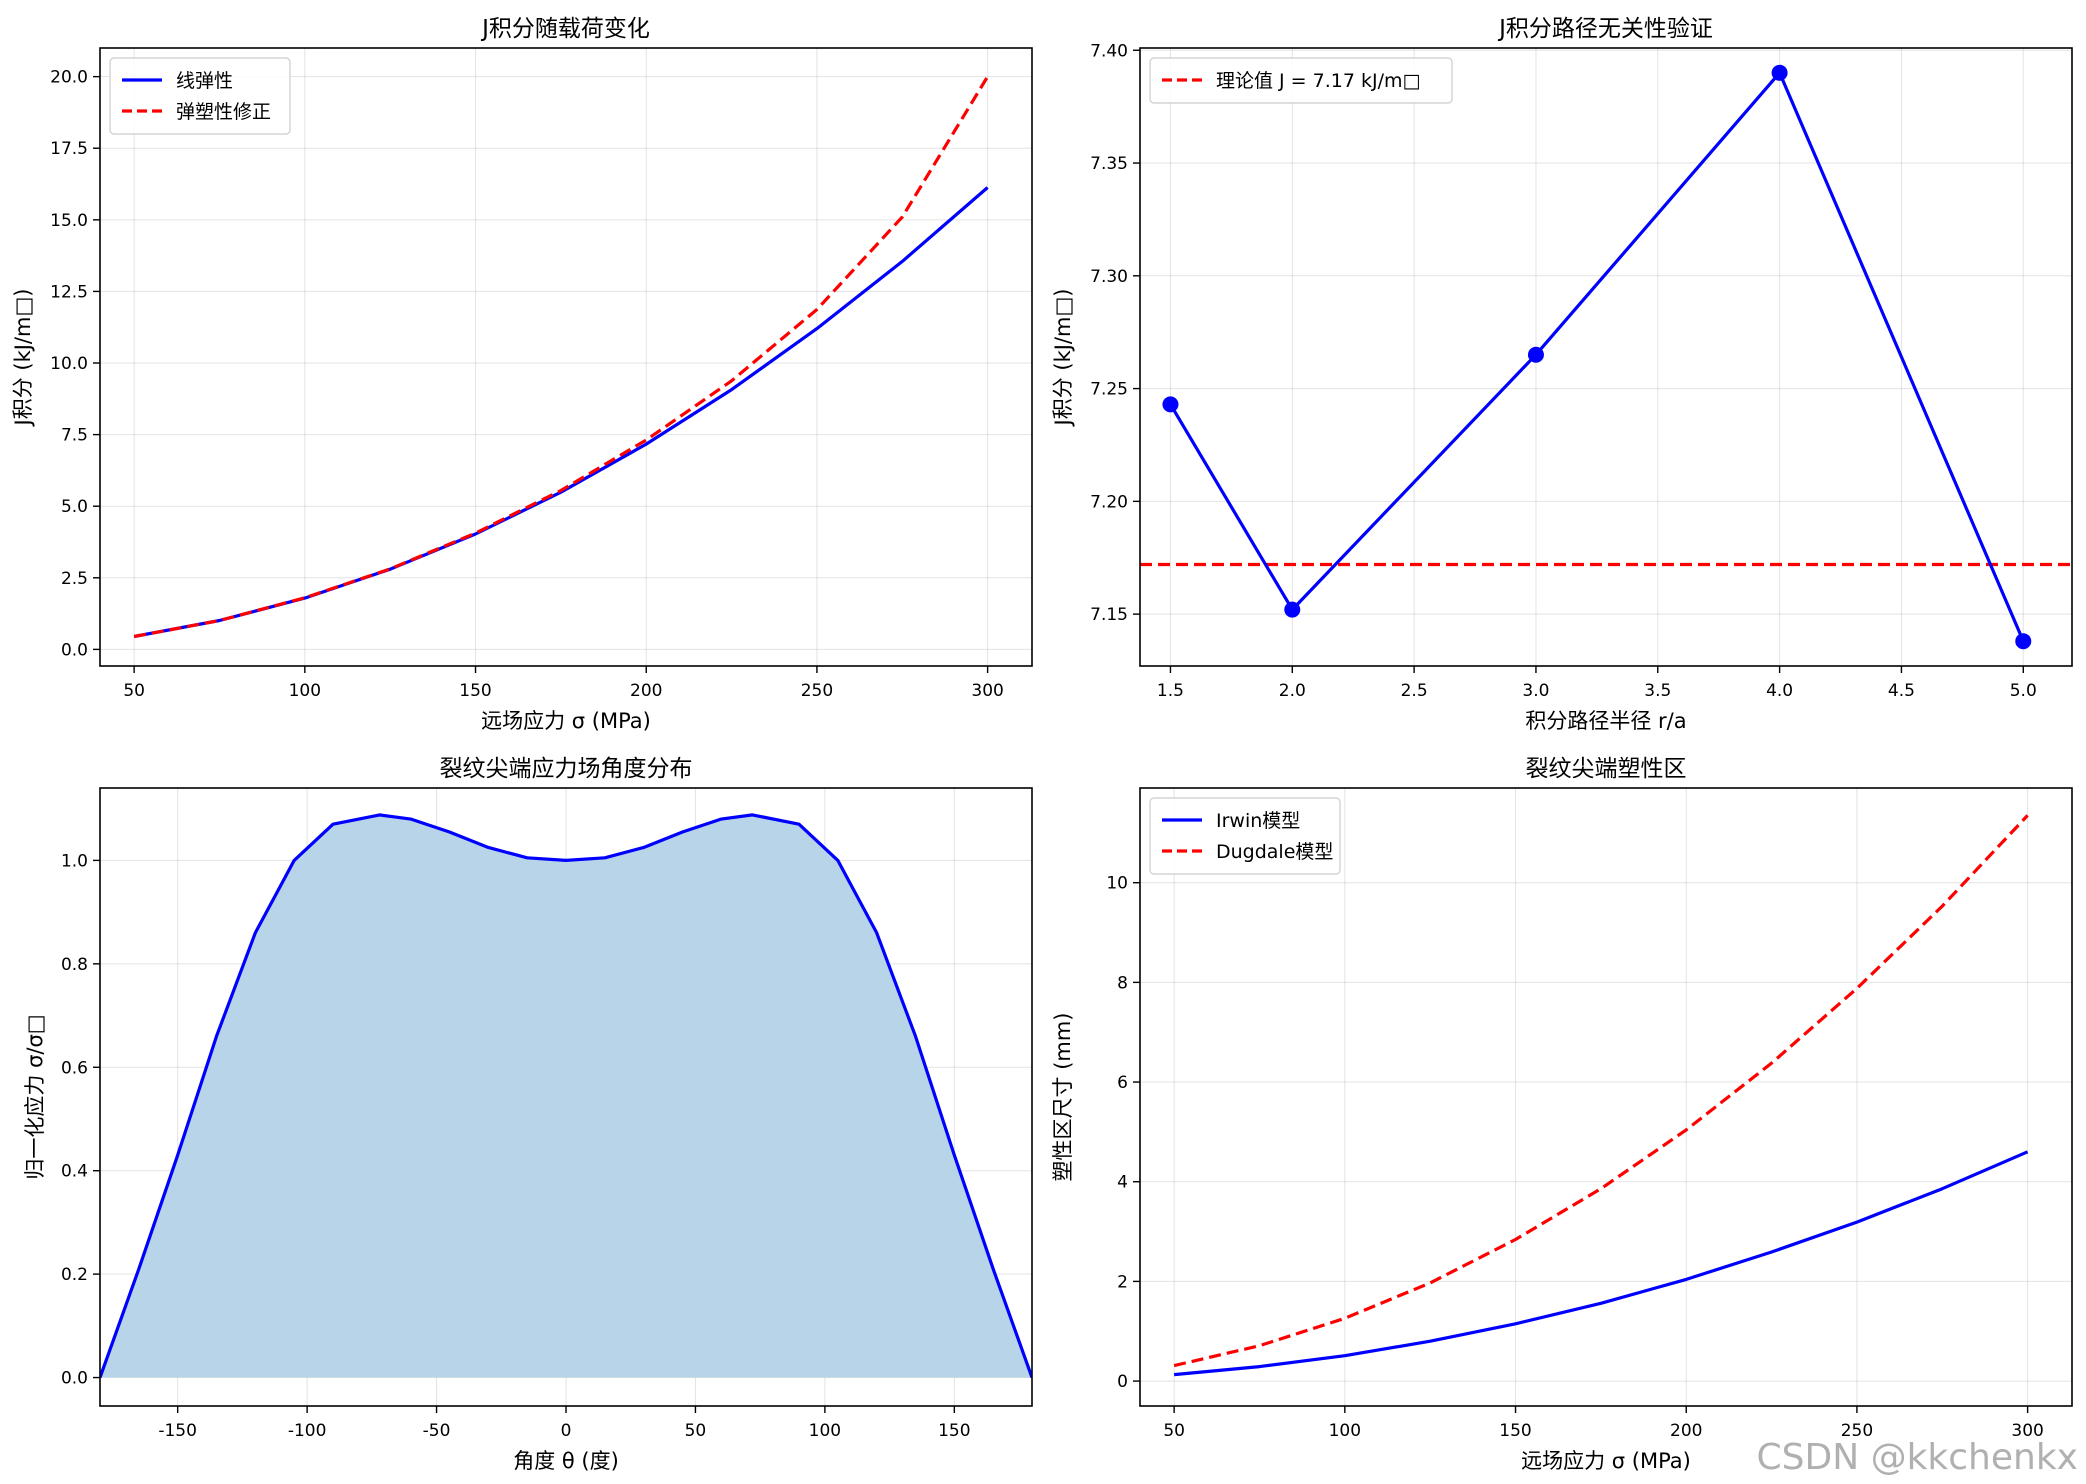 The image size is (2086, 1484). What do you see at coordinates (177, 1431) in the screenshot?
I see `x-tick-label: -150` at bounding box center [177, 1431].